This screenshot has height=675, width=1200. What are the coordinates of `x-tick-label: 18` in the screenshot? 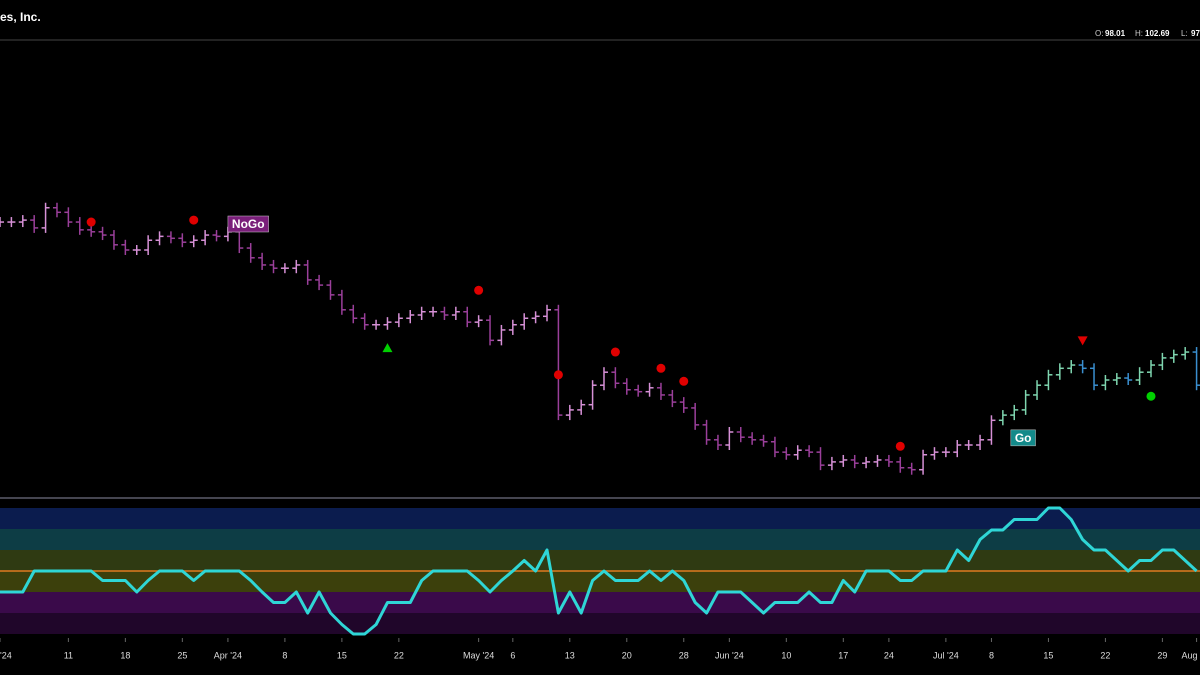 It's located at (125, 655).